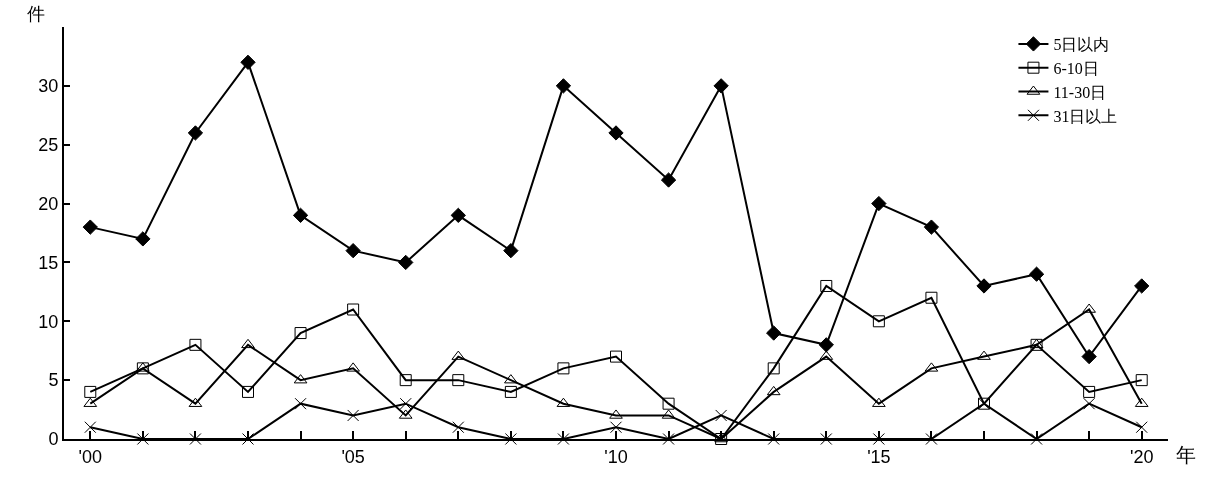 Image resolution: width=1205 pixels, height=491 pixels. I want to click on y-axis-title: 件, so click(36, 14).